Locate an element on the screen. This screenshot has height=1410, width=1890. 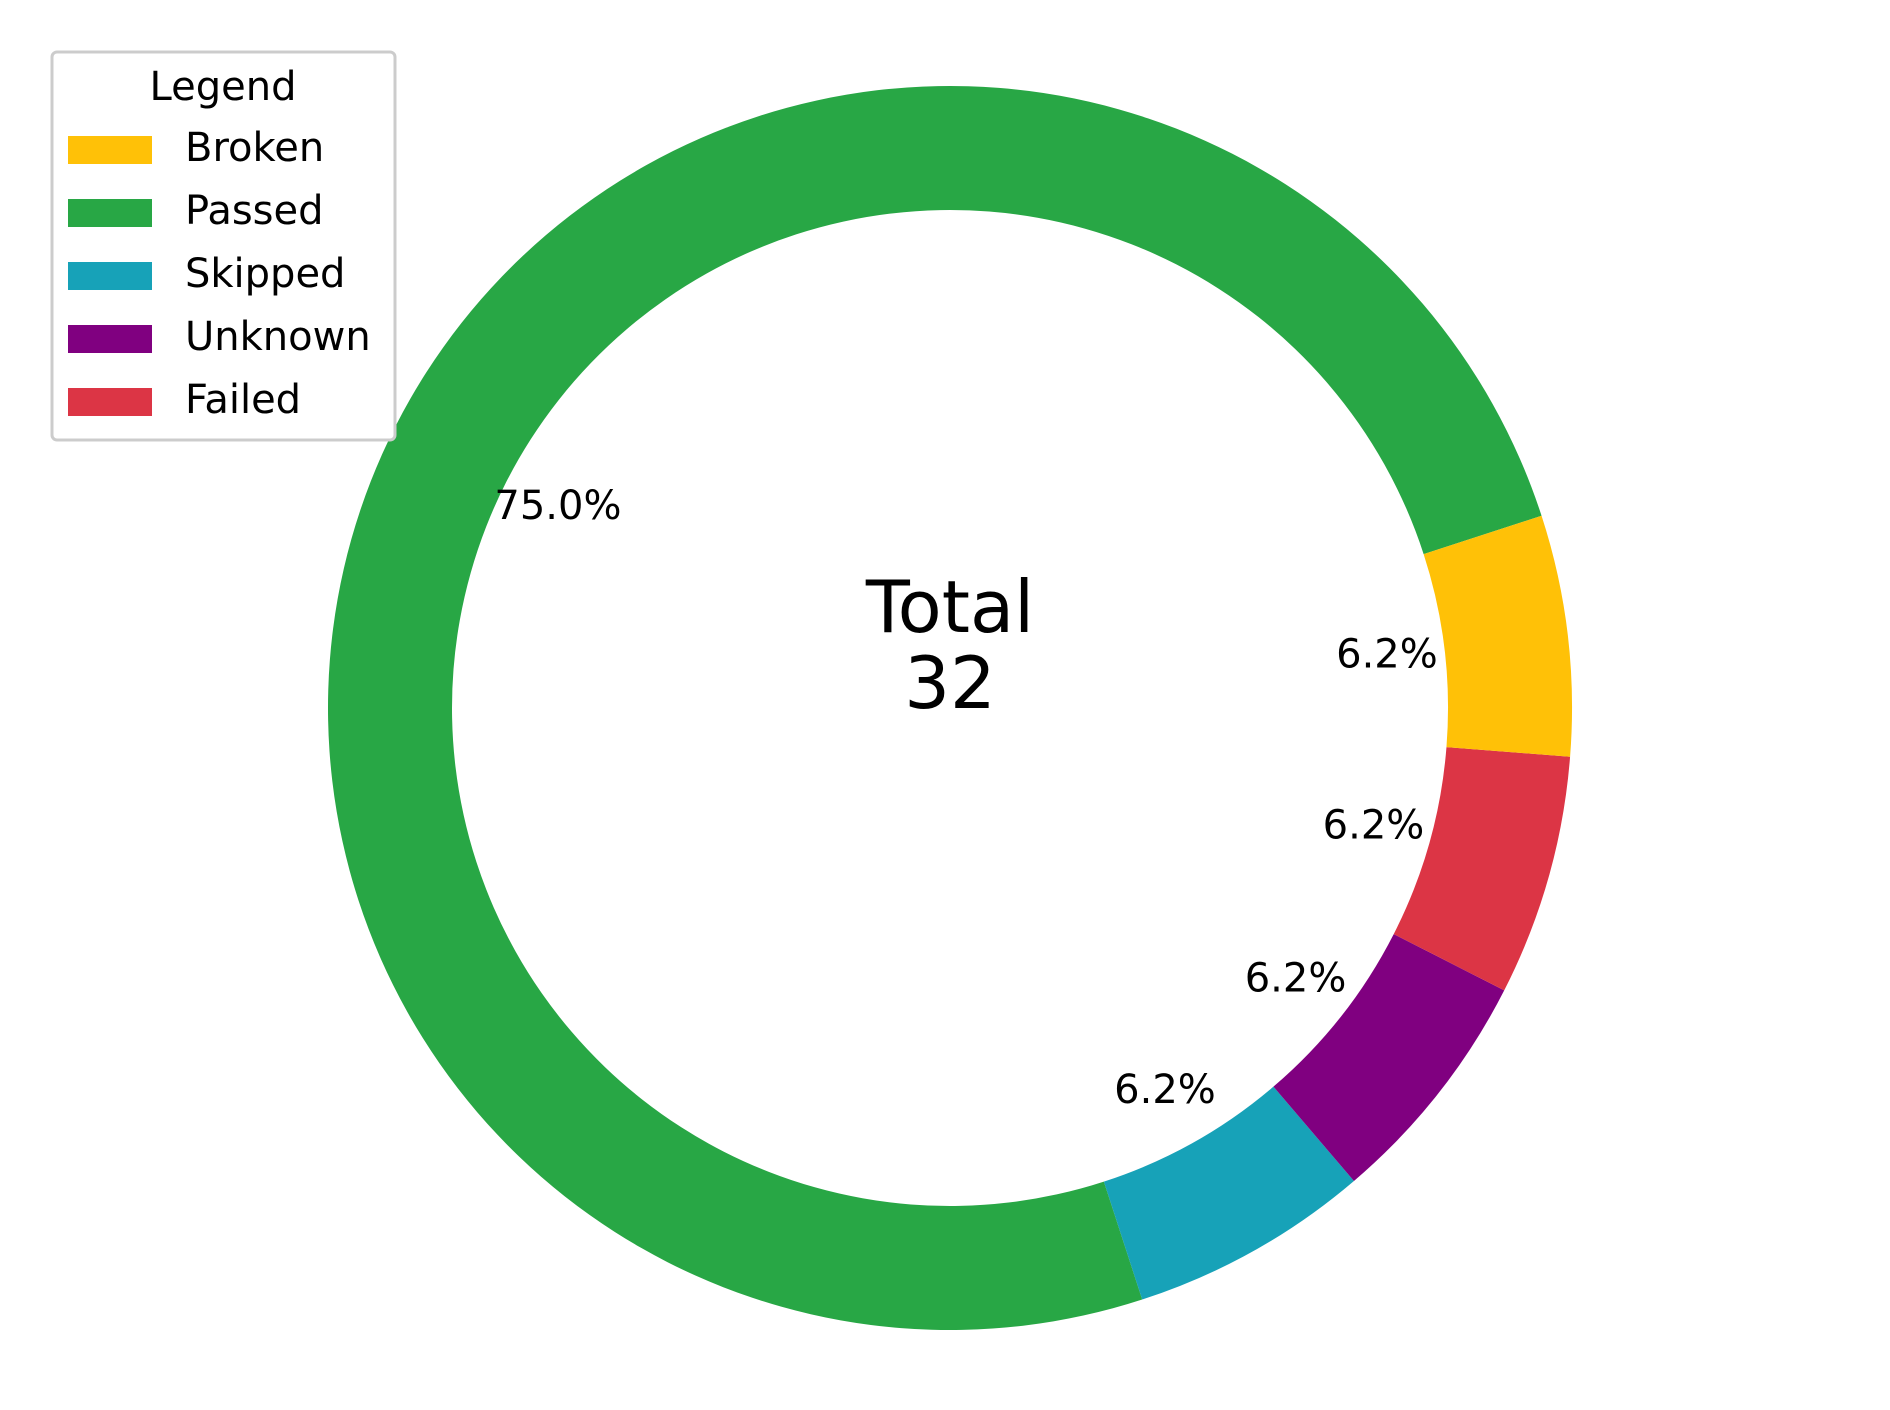
pct-label-broken: 6.2% is located at coordinates (1387, 654).